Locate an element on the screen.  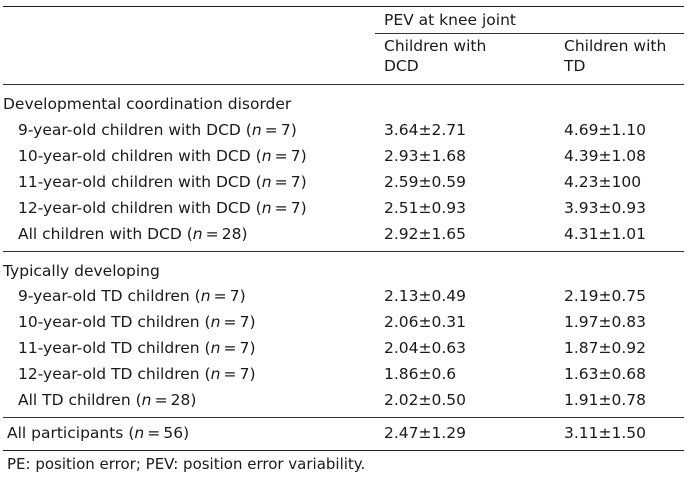
row-label: 9-year-old children with DCD (n = 7) is located at coordinates (157, 129).